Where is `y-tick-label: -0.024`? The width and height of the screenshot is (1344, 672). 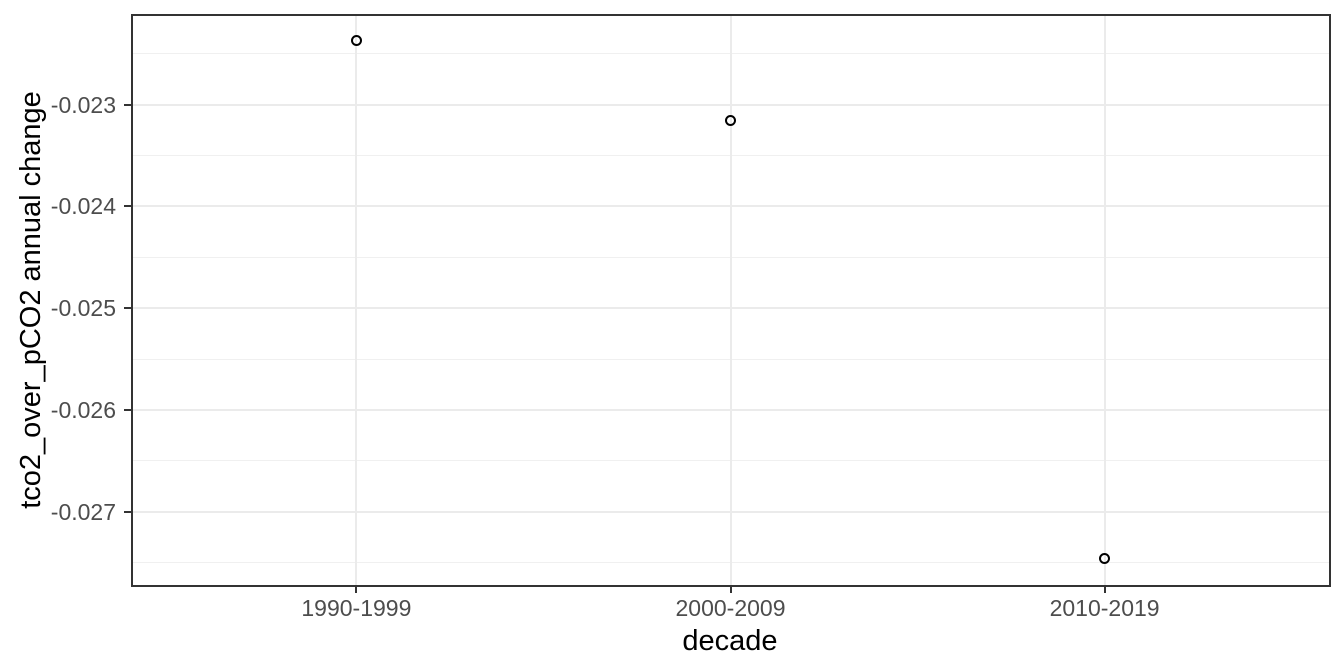
y-tick-label: -0.024 is located at coordinates (83, 206).